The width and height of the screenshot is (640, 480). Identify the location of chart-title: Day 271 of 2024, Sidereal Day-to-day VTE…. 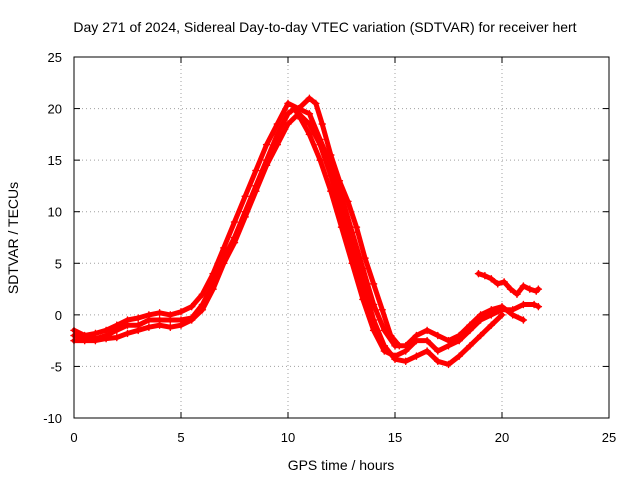
(324, 27).